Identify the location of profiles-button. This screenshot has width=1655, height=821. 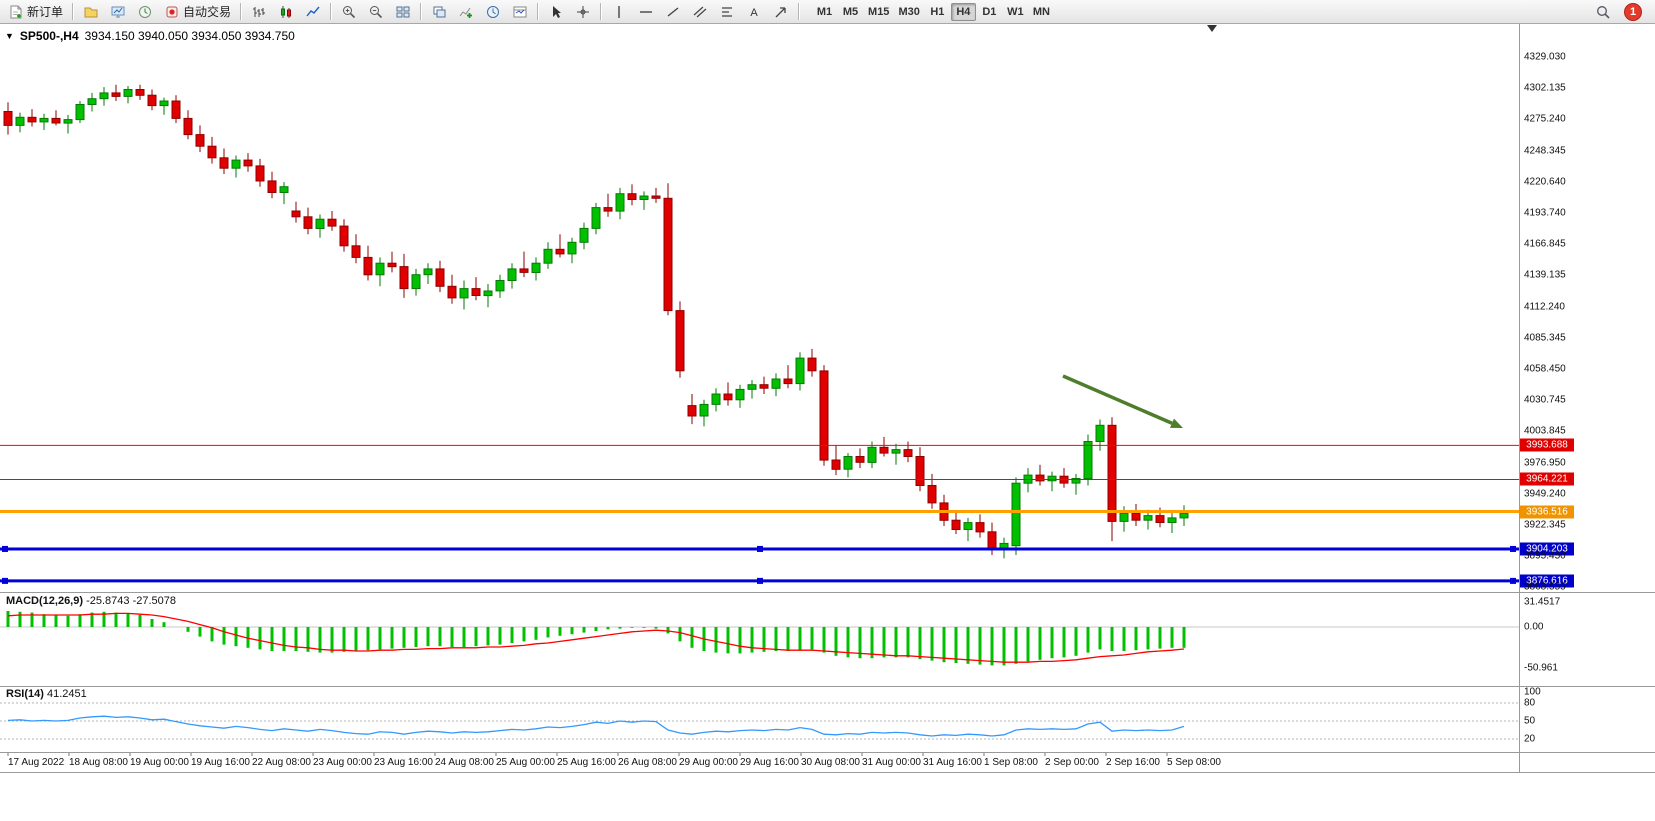
(91, 12).